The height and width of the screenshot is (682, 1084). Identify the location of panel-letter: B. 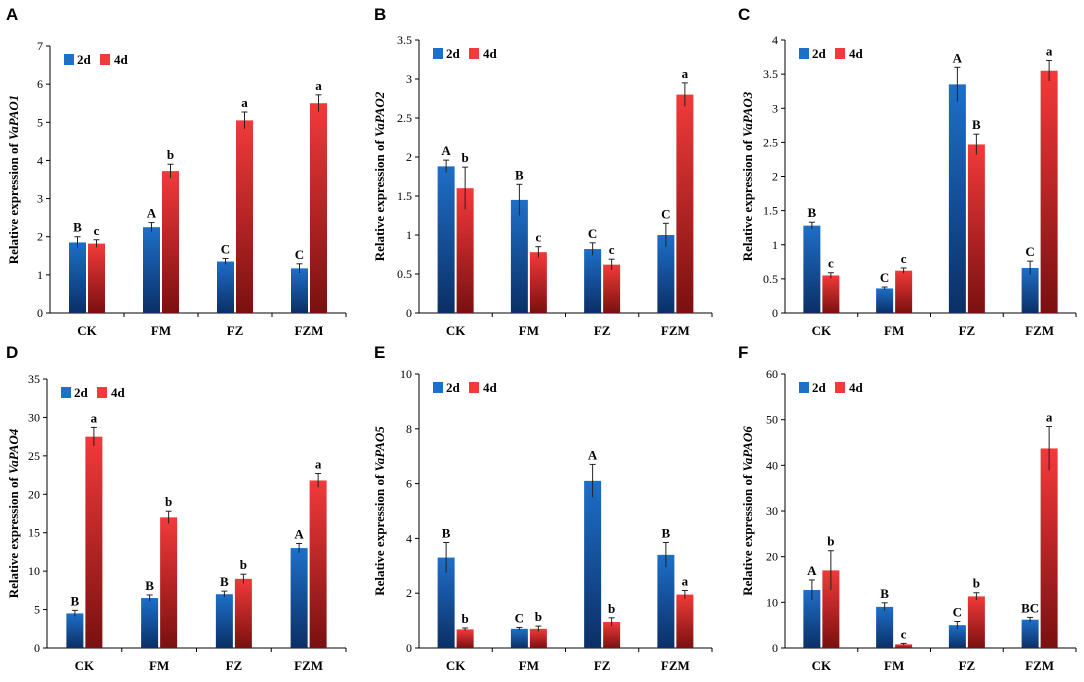
(380, 14).